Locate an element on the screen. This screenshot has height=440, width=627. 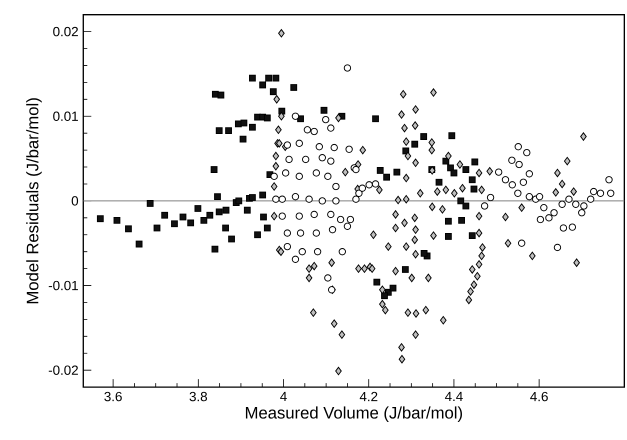
x-tick-label: 4.4 is located at coordinates (453, 397).